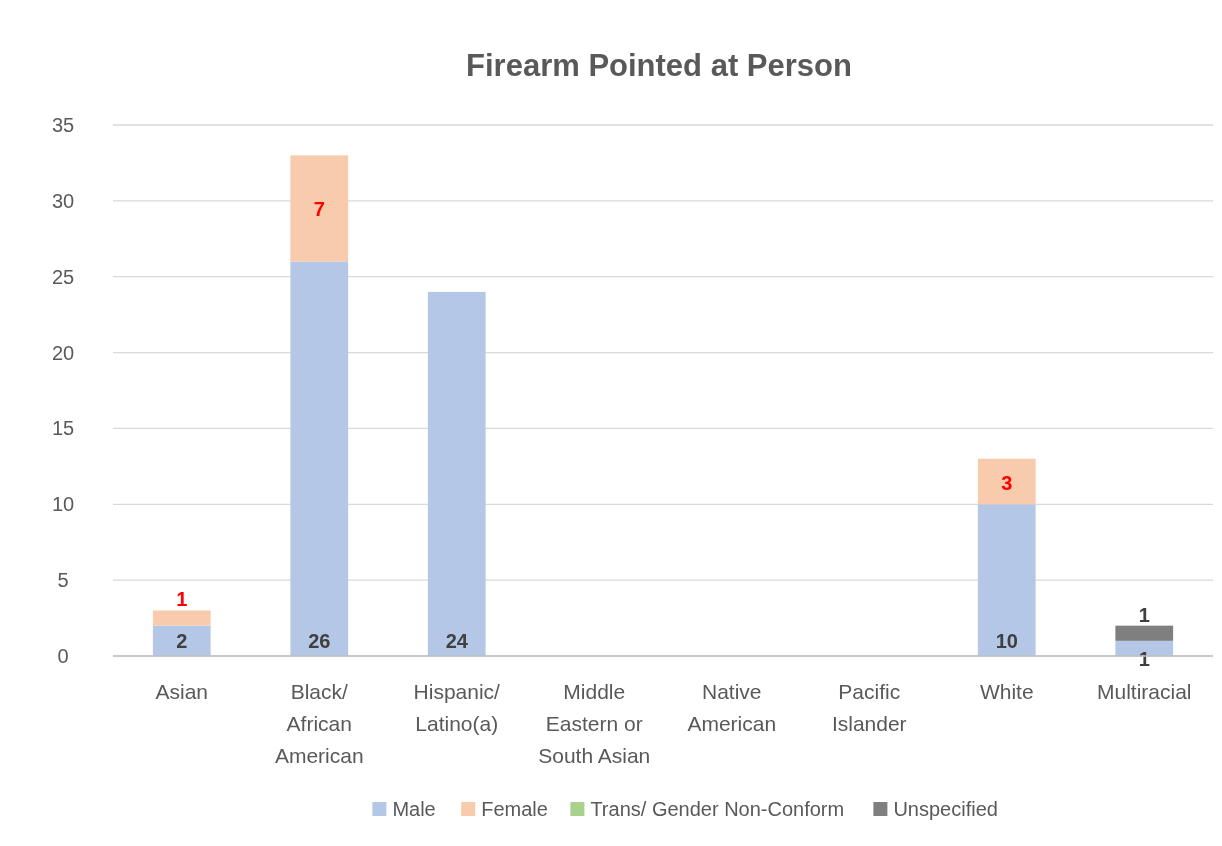 This screenshot has width=1222, height=846. Describe the element at coordinates (1144, 691) in the screenshot. I see `x-tick-label: Multiracial` at that location.